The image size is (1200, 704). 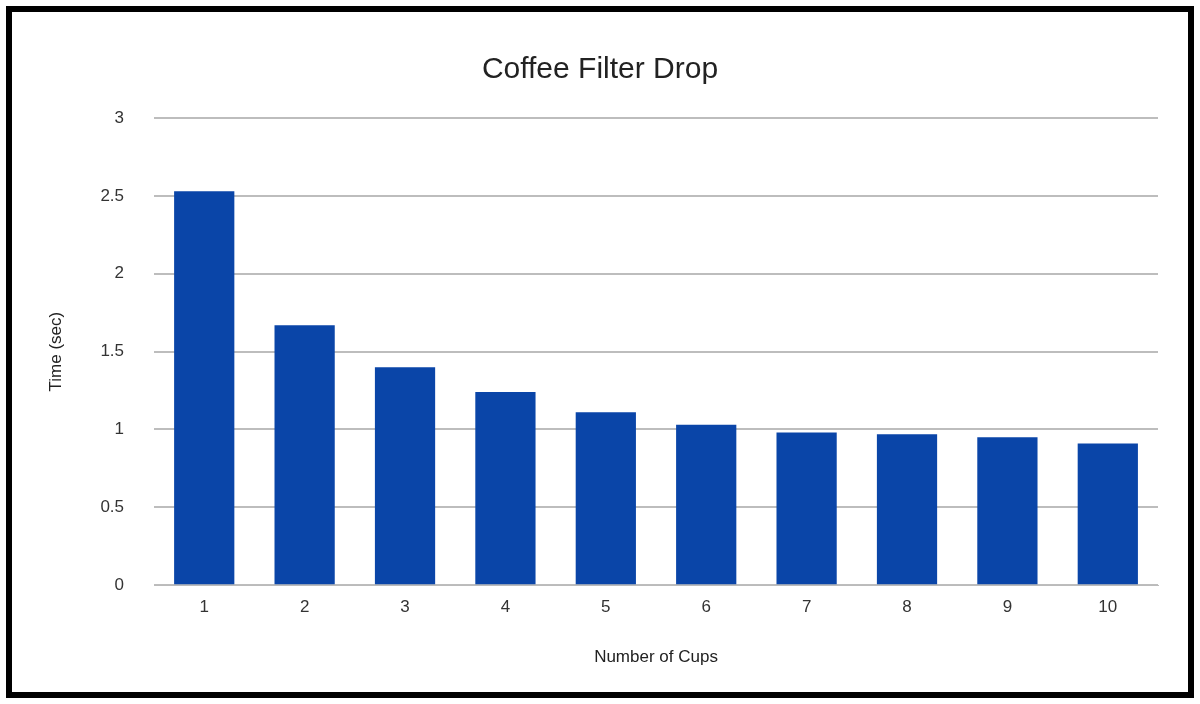 What do you see at coordinates (119, 584) in the screenshot?
I see `y-tick-label: 0` at bounding box center [119, 584].